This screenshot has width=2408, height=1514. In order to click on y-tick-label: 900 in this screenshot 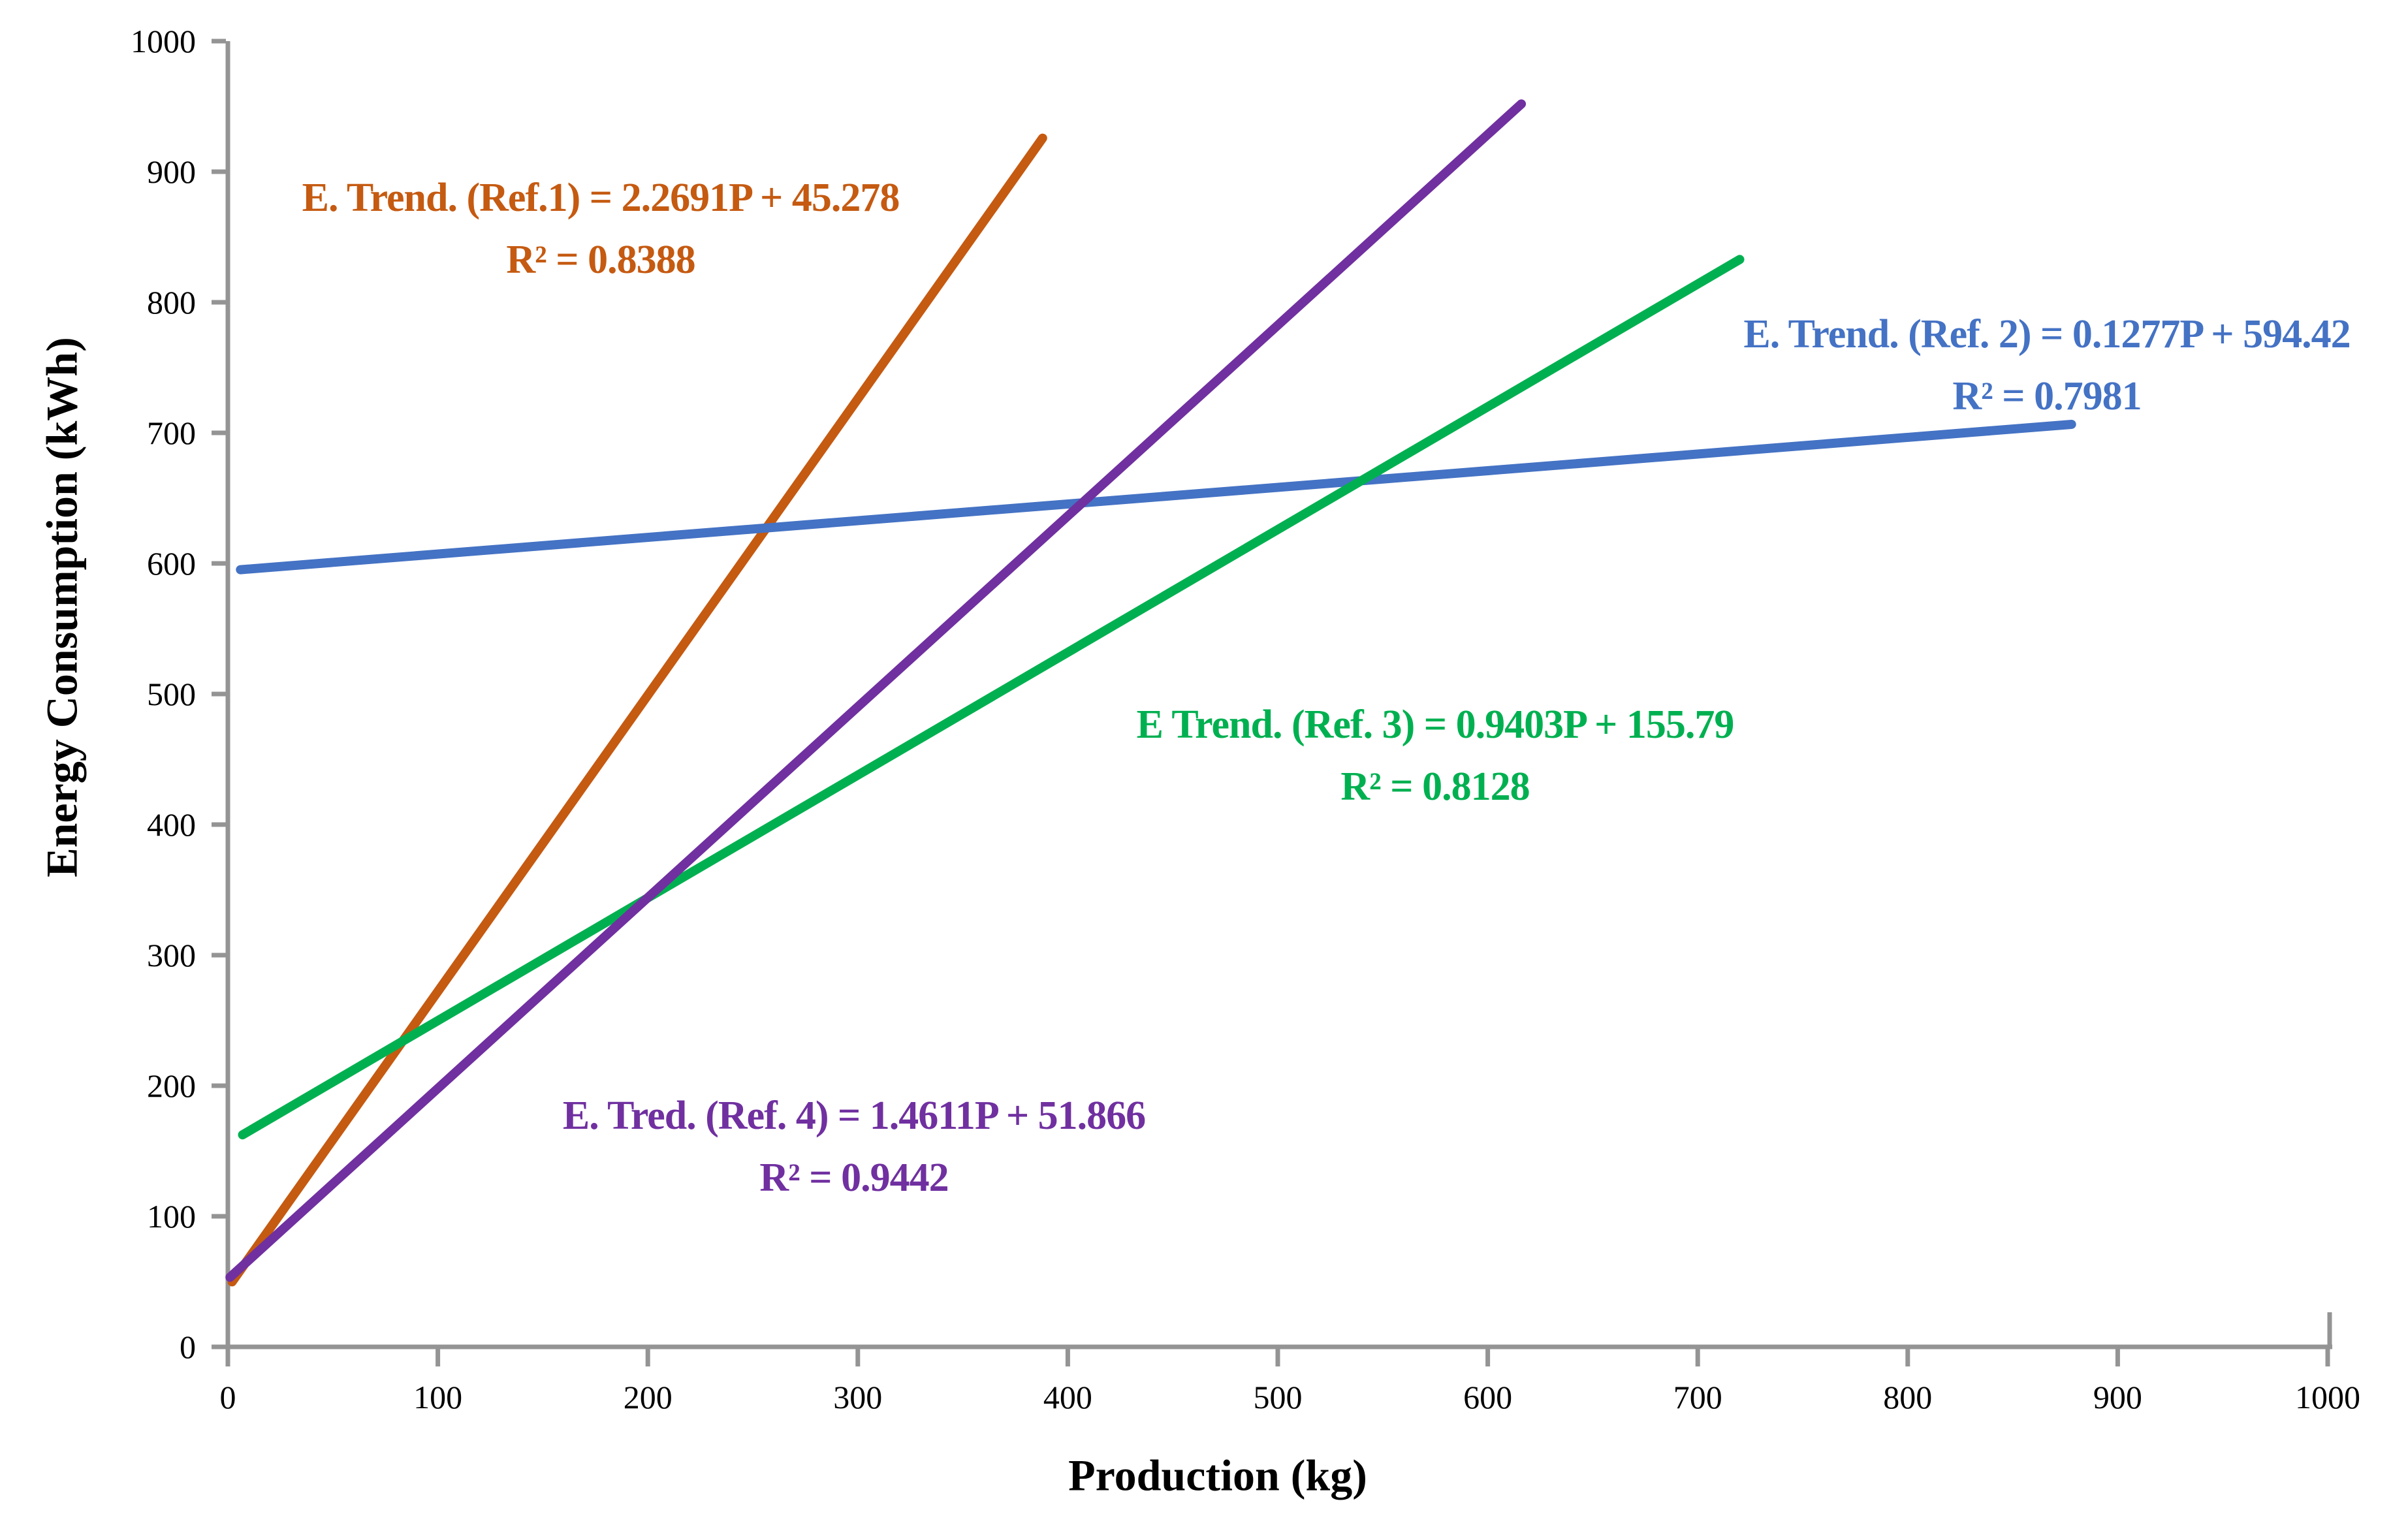, I will do `click(171, 171)`.